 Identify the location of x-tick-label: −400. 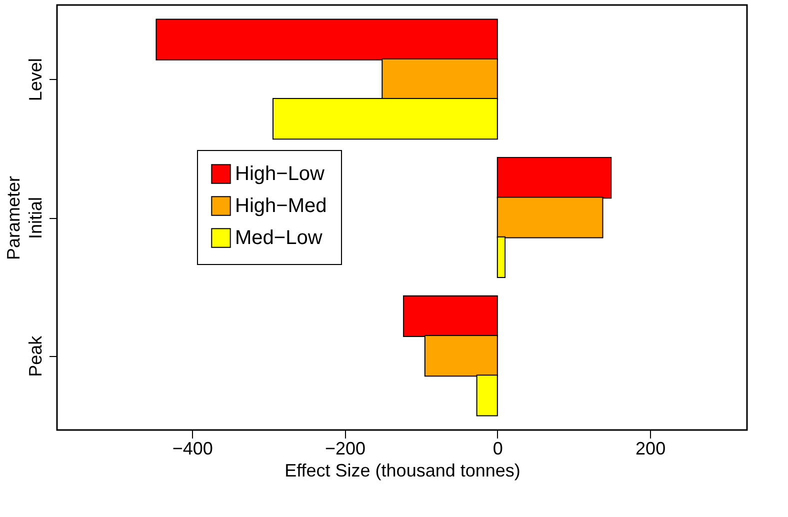
(192, 448).